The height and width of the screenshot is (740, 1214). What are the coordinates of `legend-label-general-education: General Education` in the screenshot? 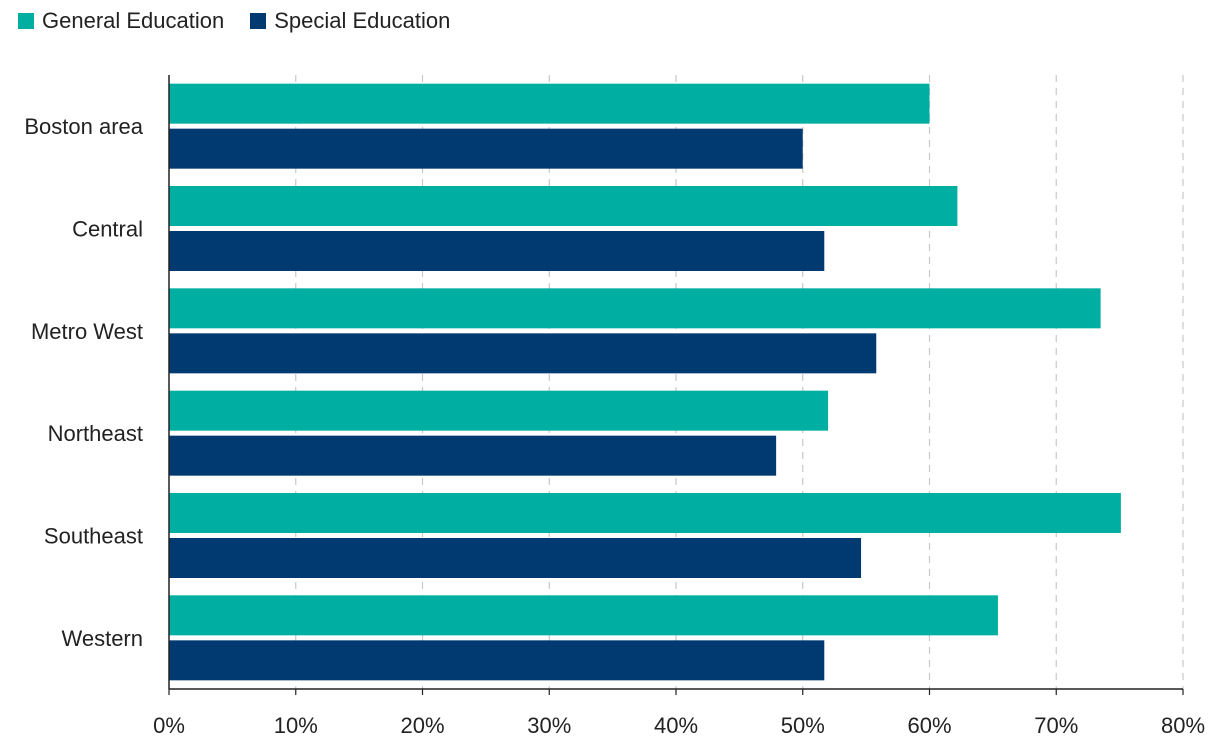 It's located at (133, 20).